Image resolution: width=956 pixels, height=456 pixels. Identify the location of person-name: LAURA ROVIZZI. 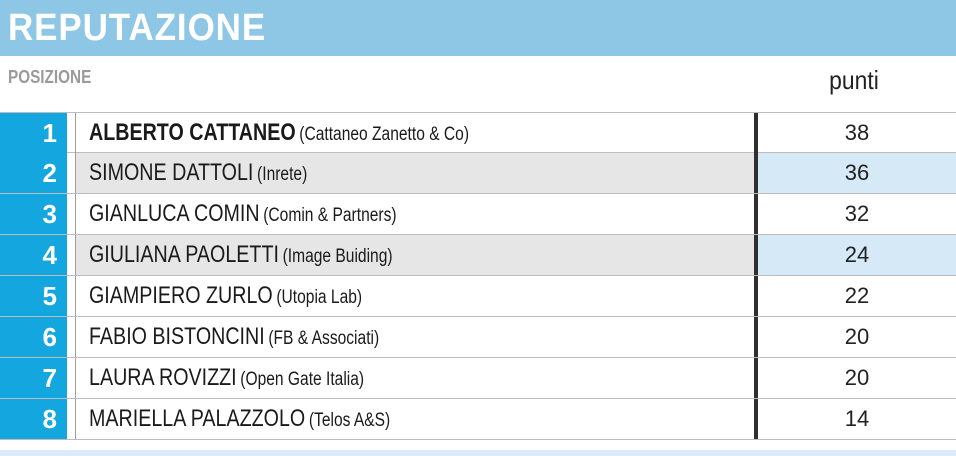
(163, 377).